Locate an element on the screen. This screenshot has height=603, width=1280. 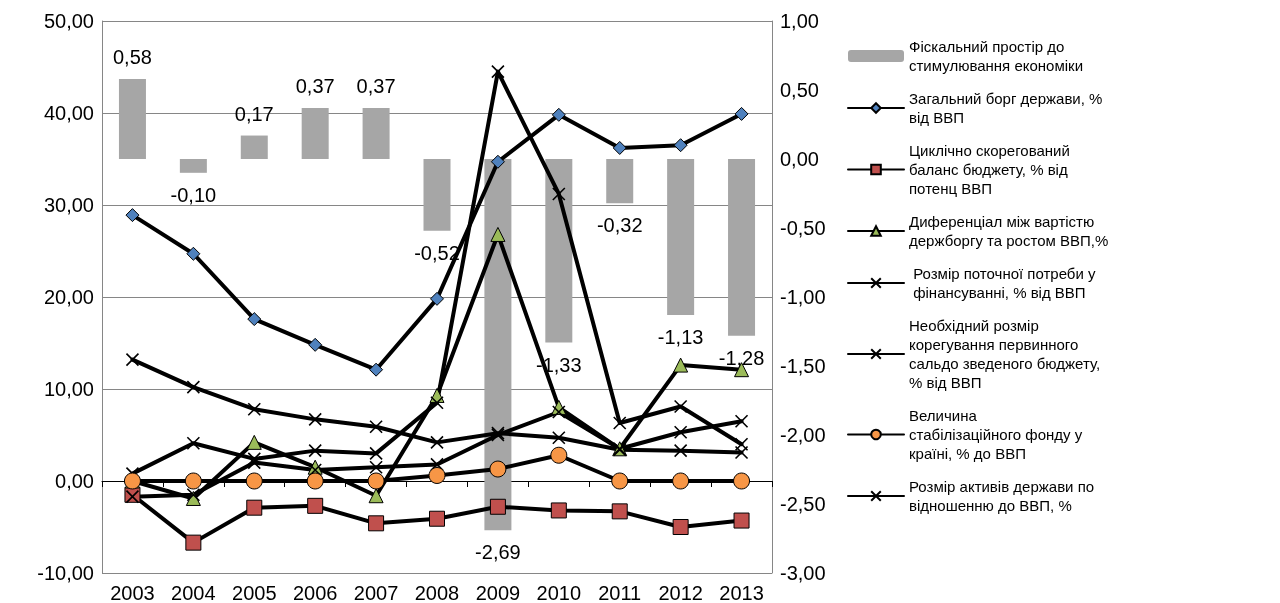
y2-tick-label: -2,00 is located at coordinates (803, 435).